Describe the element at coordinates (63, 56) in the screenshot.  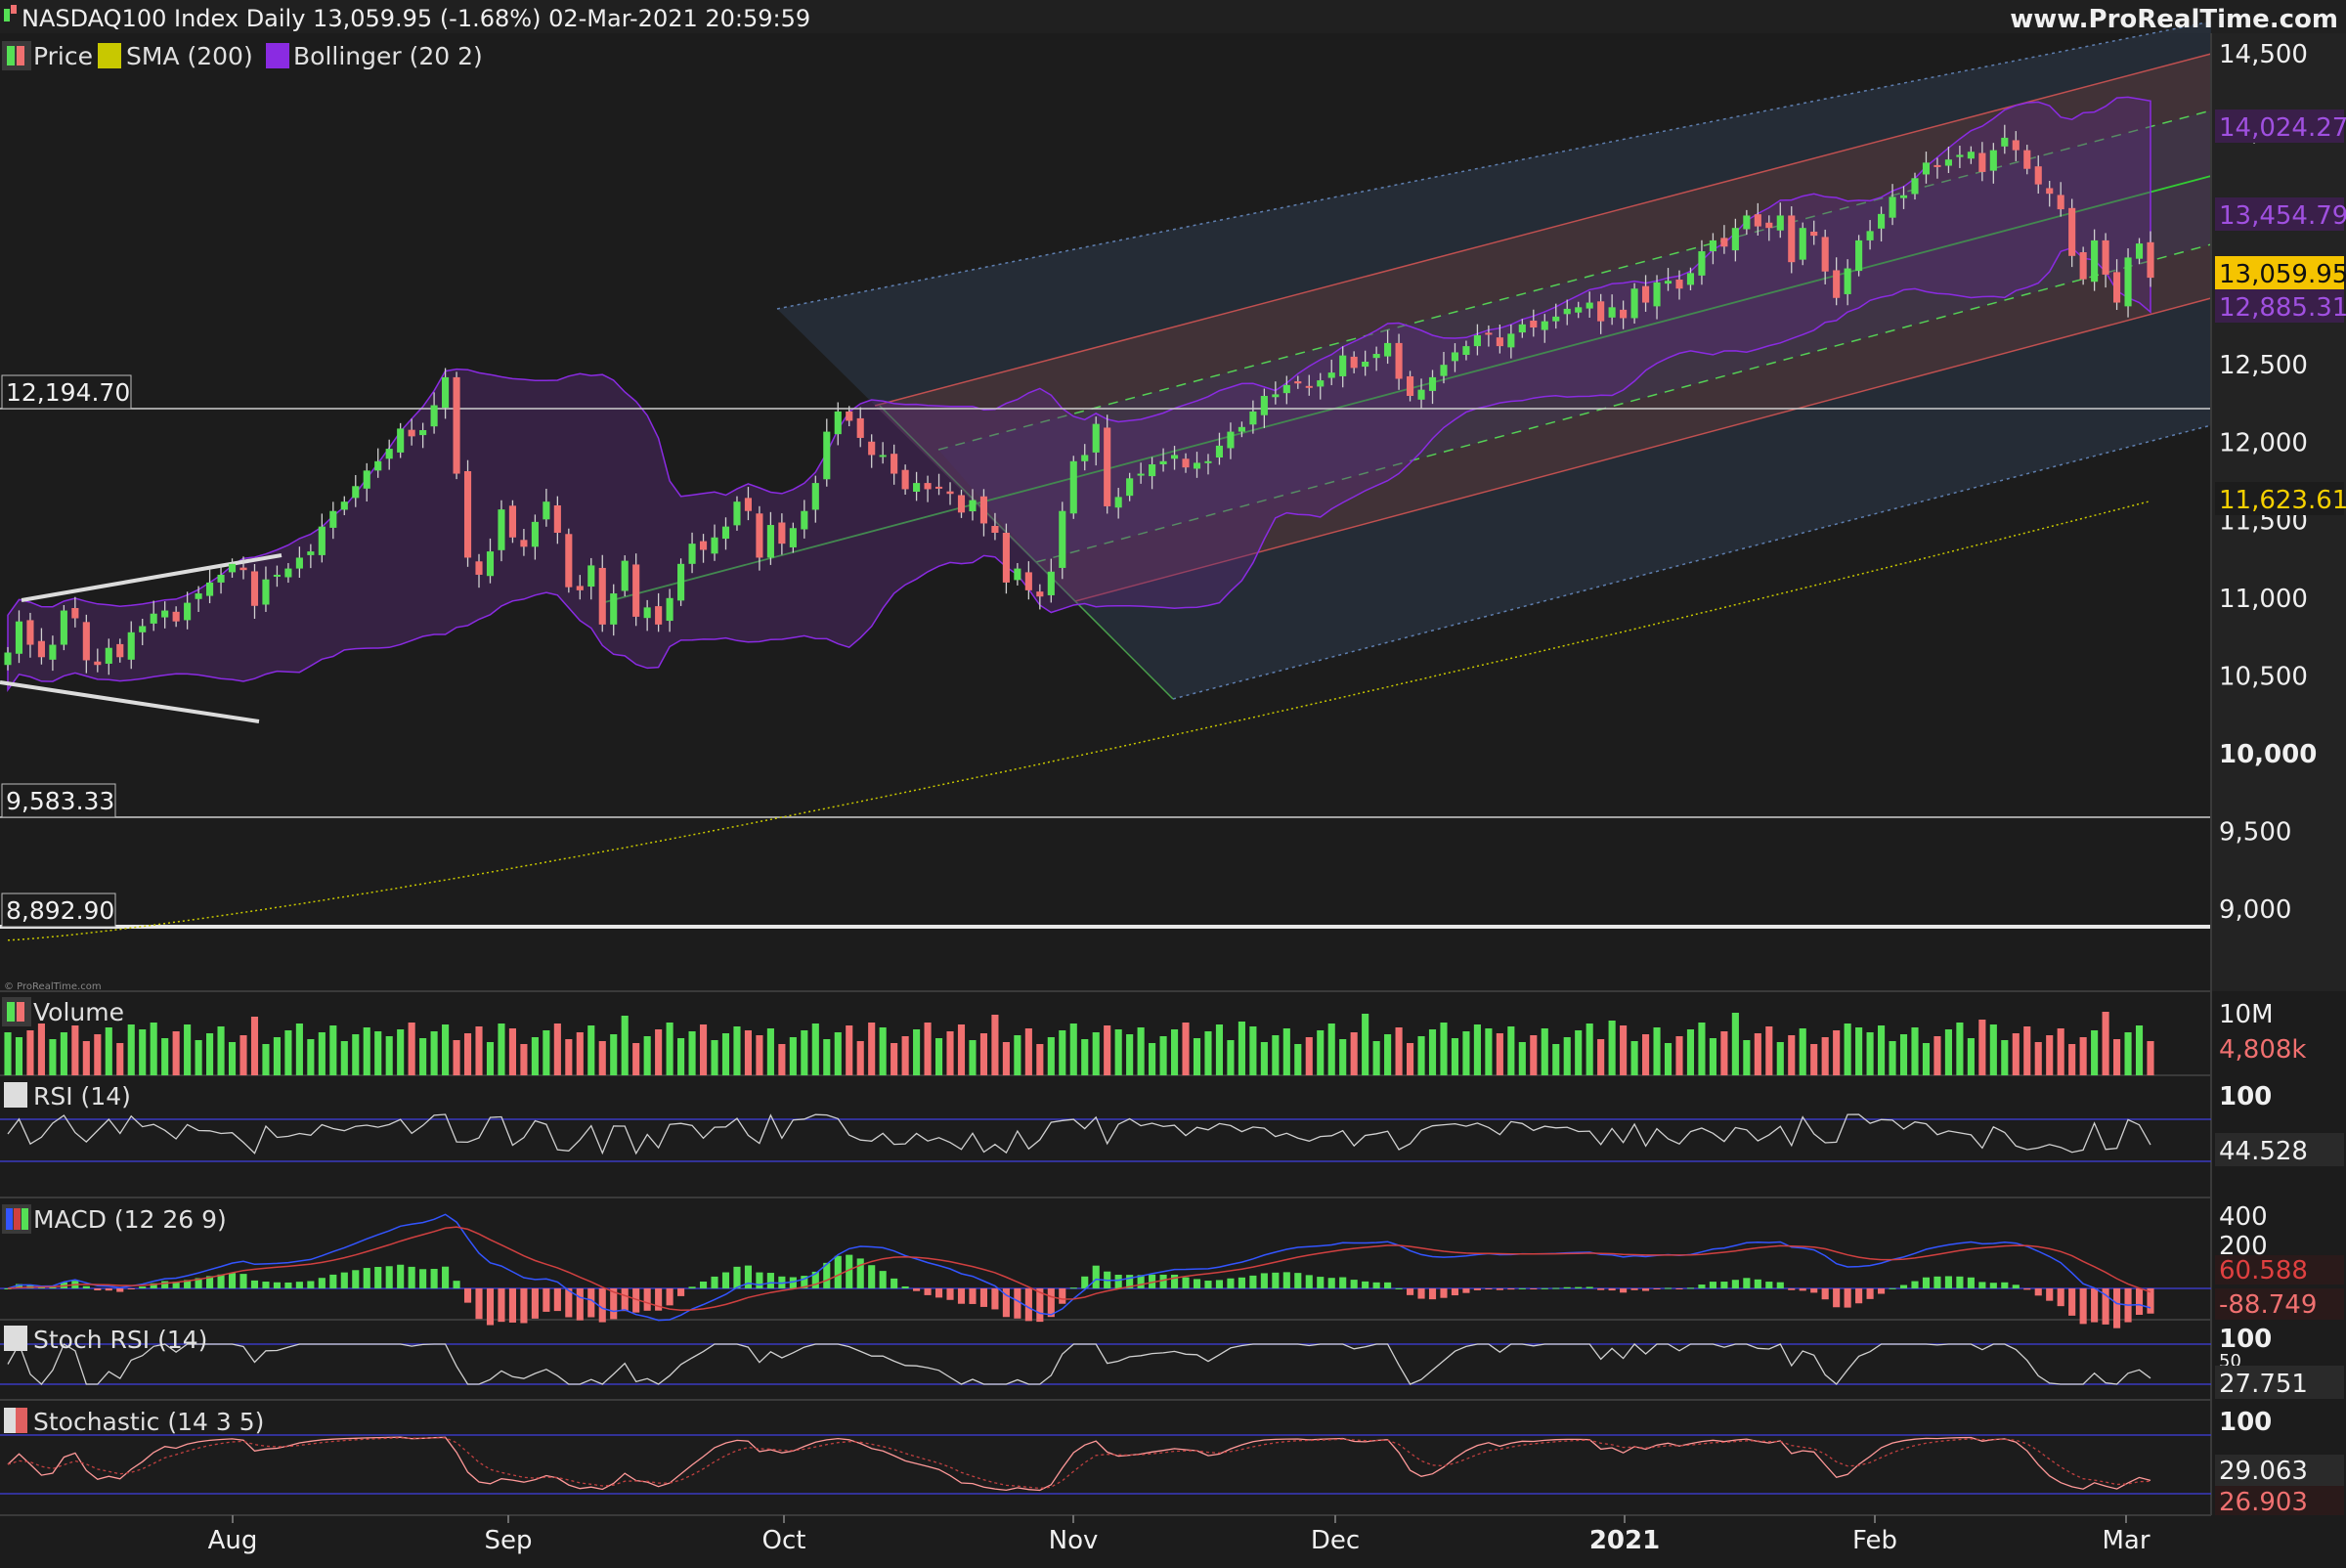
I see `legend-price: Price` at that location.